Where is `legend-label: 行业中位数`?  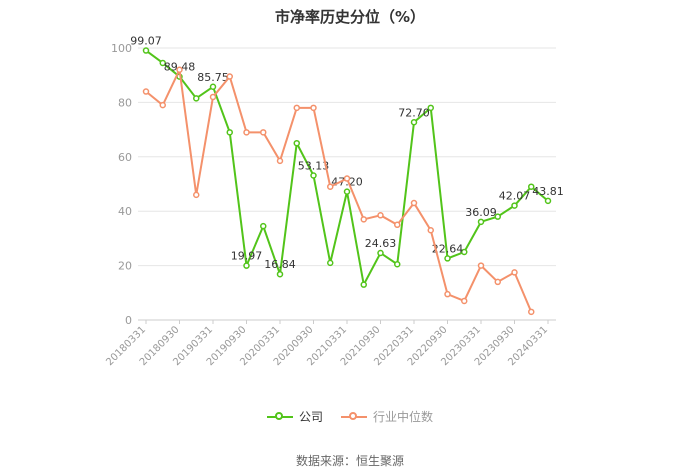 legend-label: 行业中位数 is located at coordinates (403, 417).